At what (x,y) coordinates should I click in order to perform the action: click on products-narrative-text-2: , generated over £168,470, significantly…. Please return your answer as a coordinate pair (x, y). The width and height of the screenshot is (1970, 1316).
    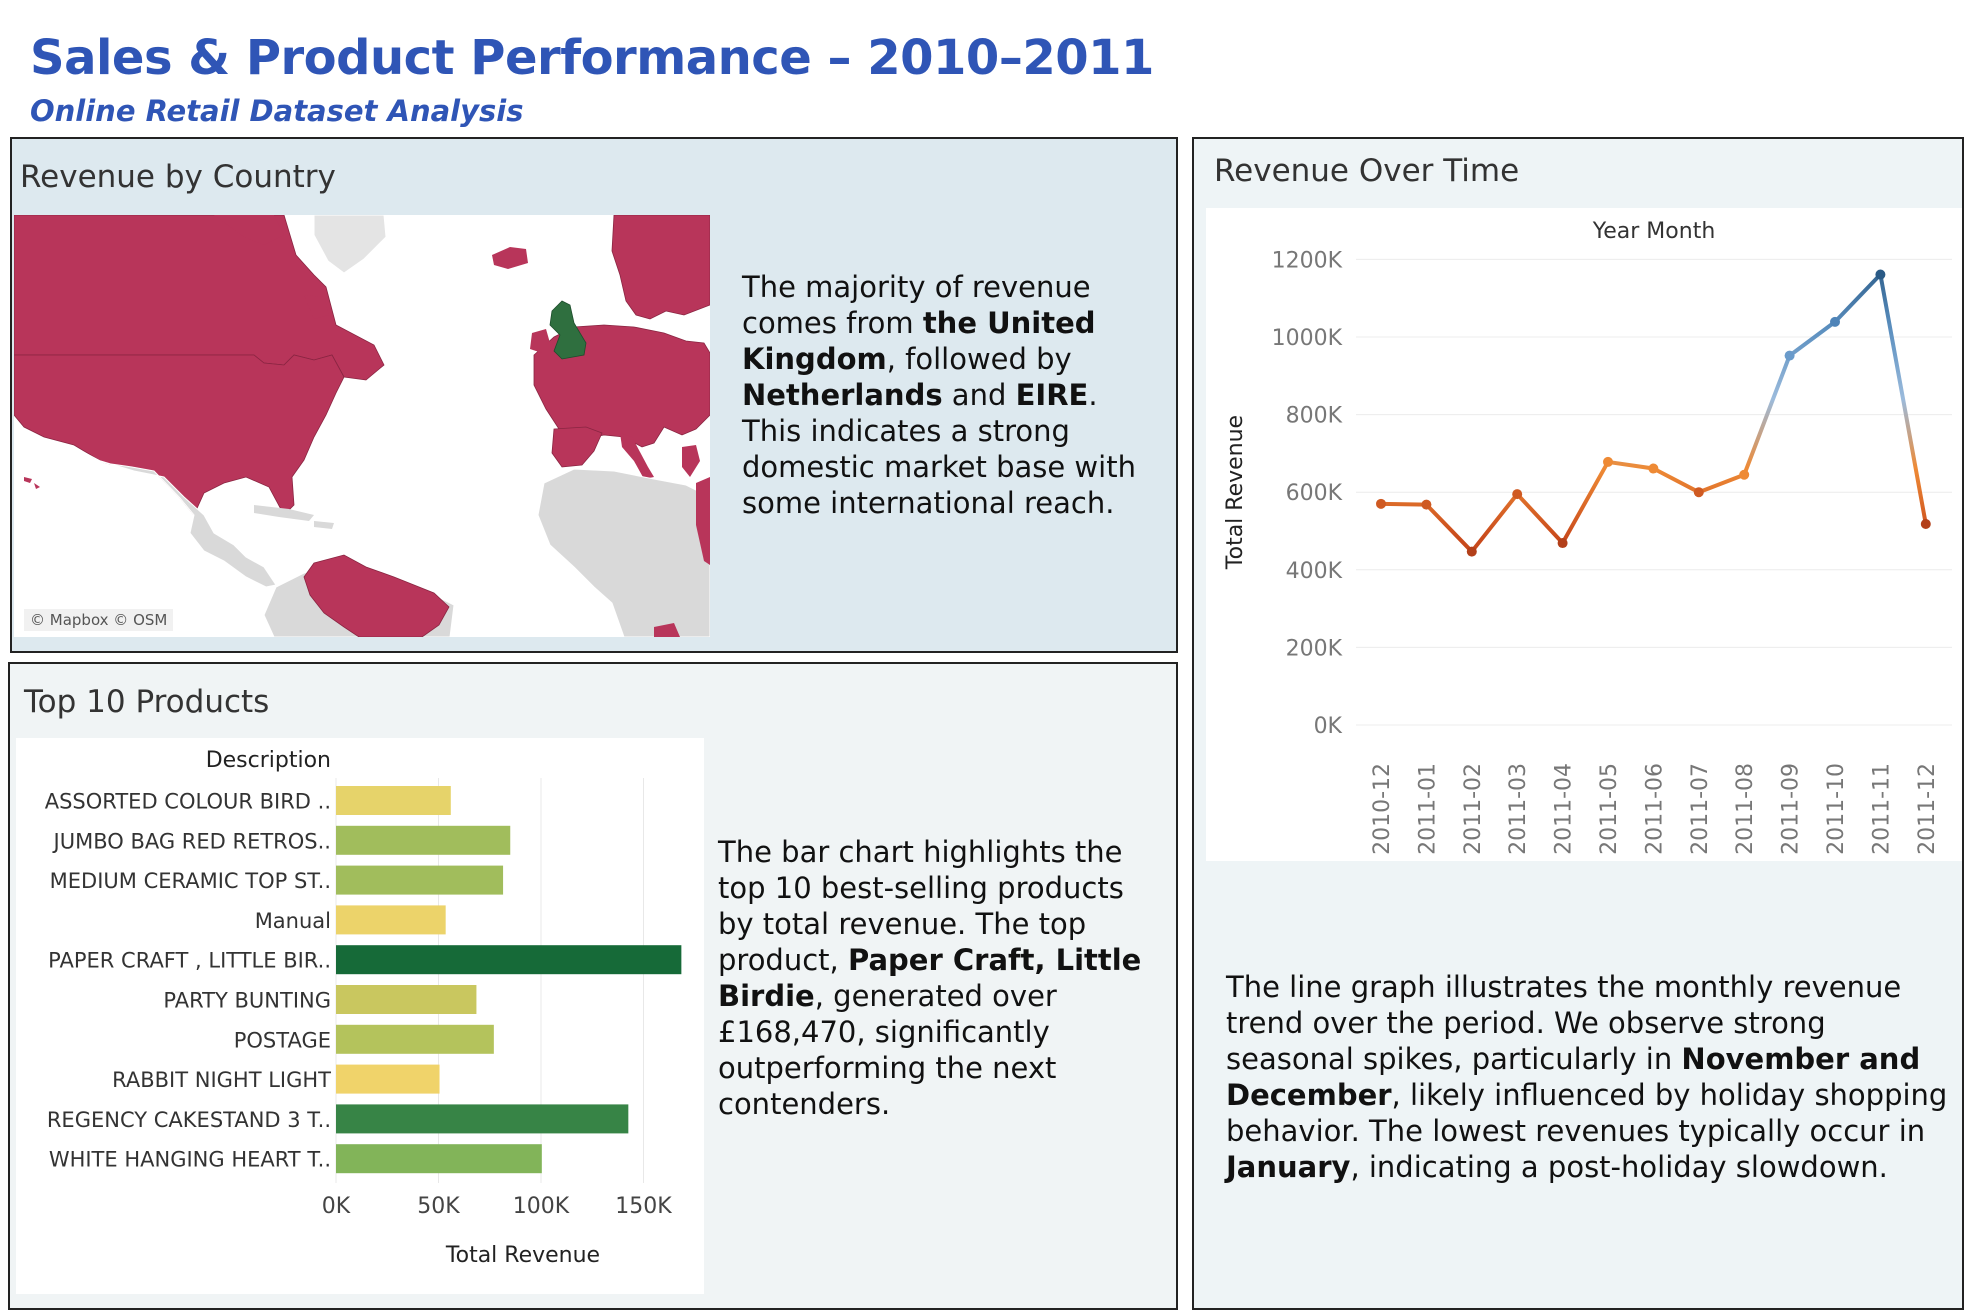
    Looking at the image, I should click on (887, 1050).